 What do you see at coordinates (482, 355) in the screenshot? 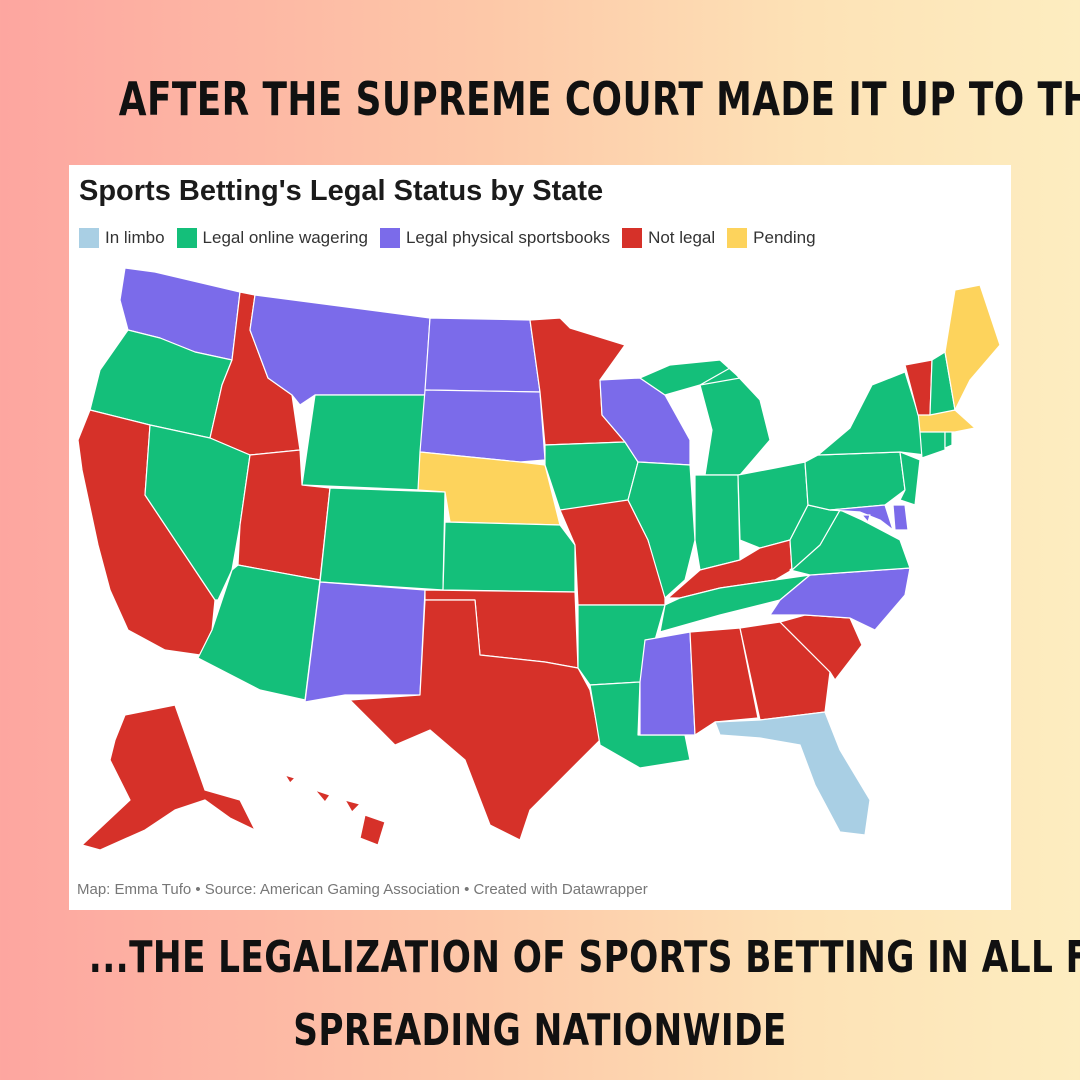
I see `state-ND` at bounding box center [482, 355].